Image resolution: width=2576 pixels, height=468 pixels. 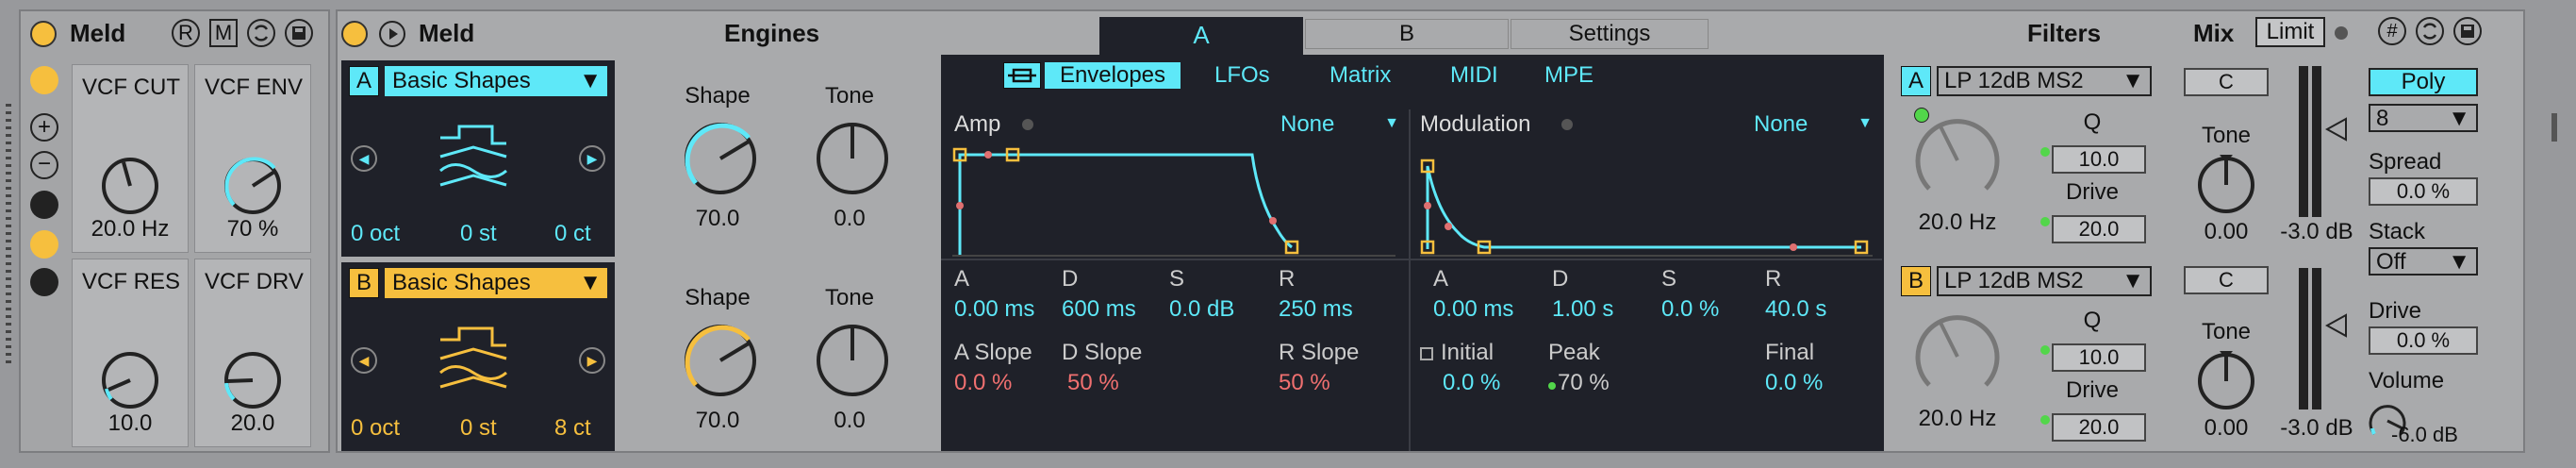 I want to click on mapping-view-icon, so click(x=44, y=245).